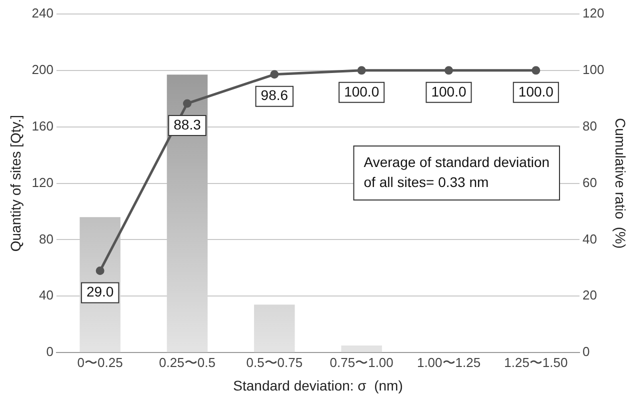 The image size is (638, 403). Describe the element at coordinates (100, 362) in the screenshot. I see `x-tick-label: 0〜0.25` at that location.